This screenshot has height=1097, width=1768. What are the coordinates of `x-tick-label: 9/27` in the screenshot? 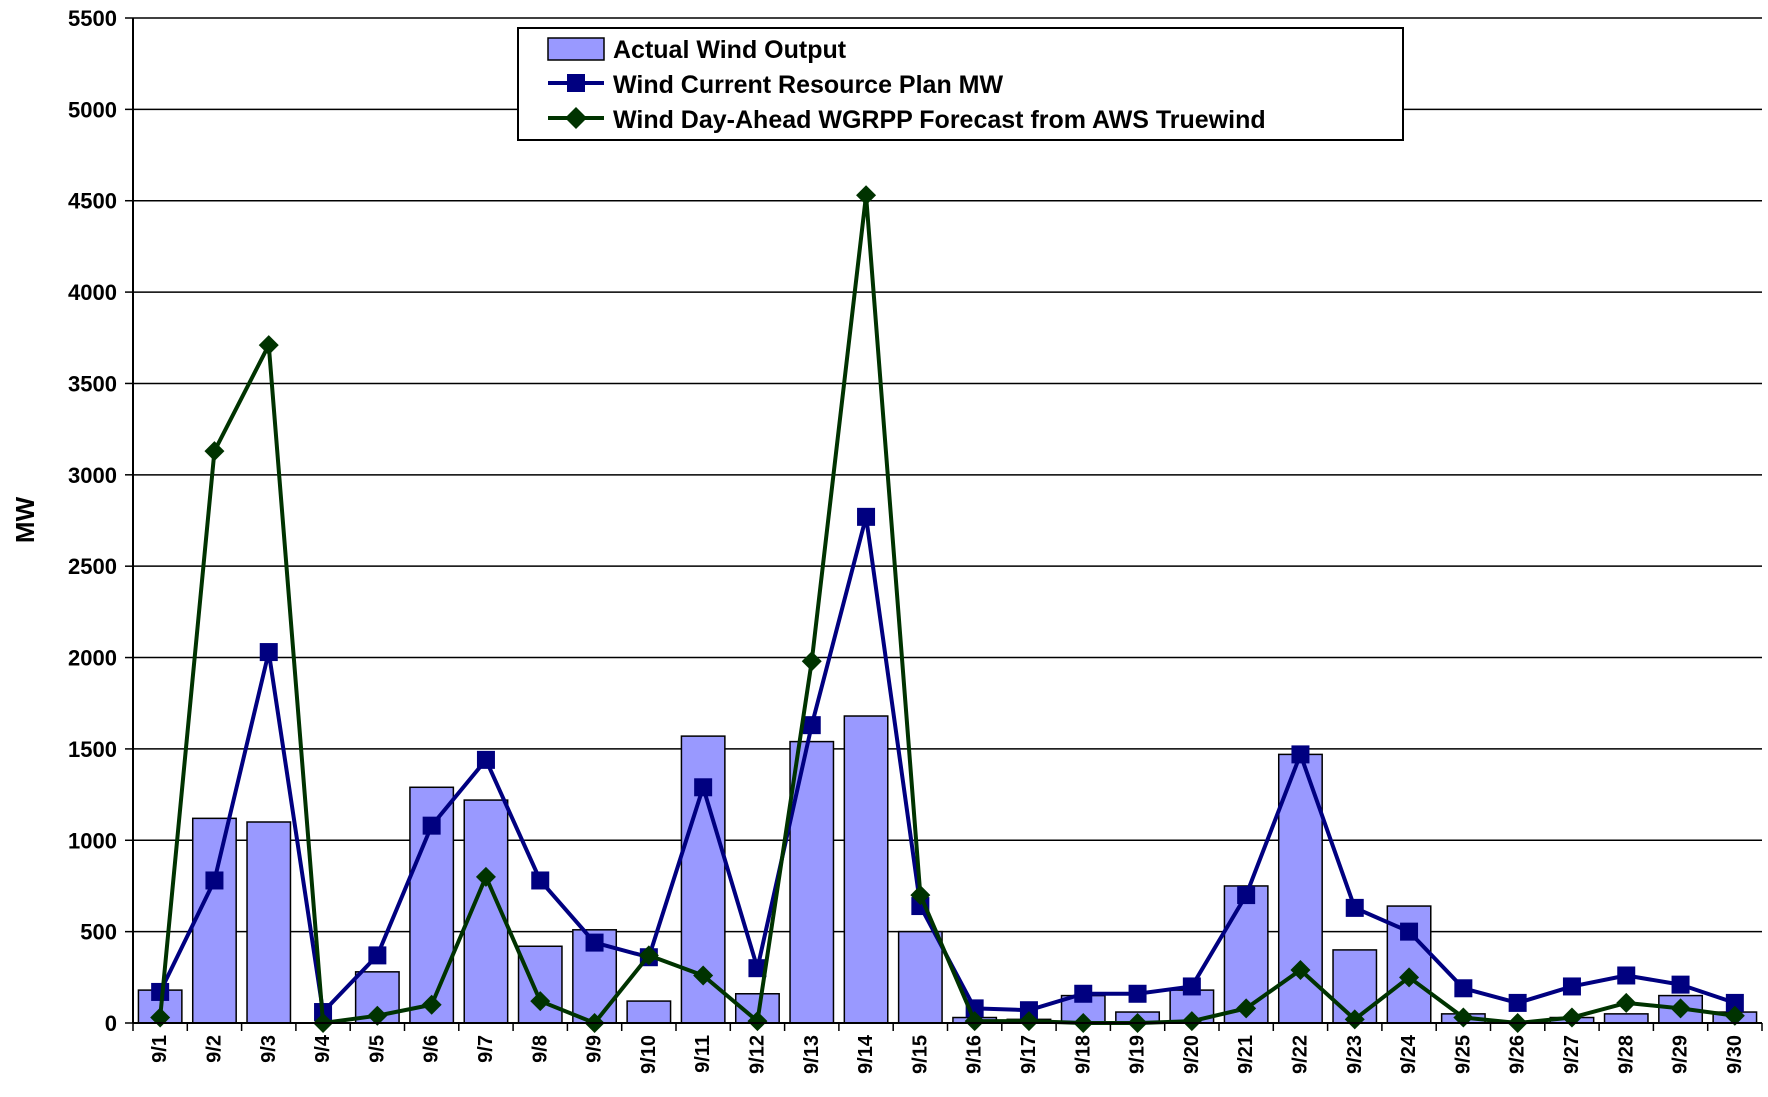 It's located at (1572, 1054).